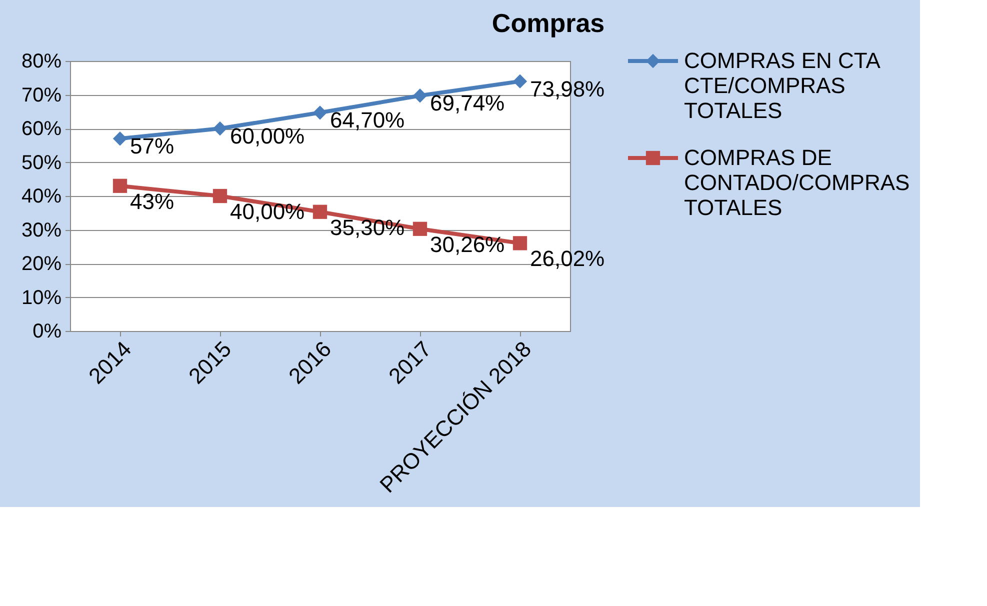 This screenshot has width=987, height=606. Describe the element at coordinates (152, 201) in the screenshot. I see `data-label: 43%` at that location.